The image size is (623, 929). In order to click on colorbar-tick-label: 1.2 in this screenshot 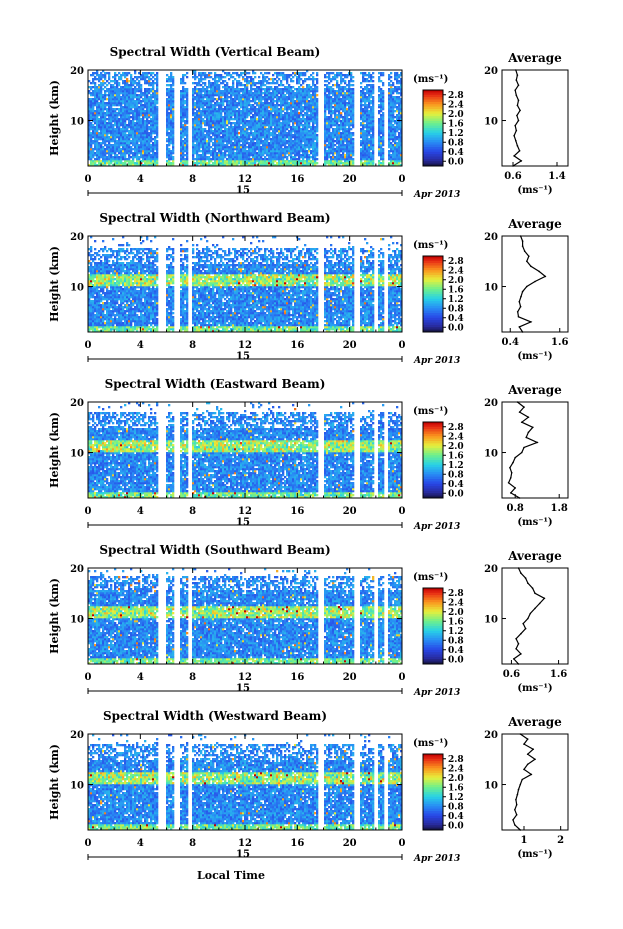, I will do `click(456, 798)`.